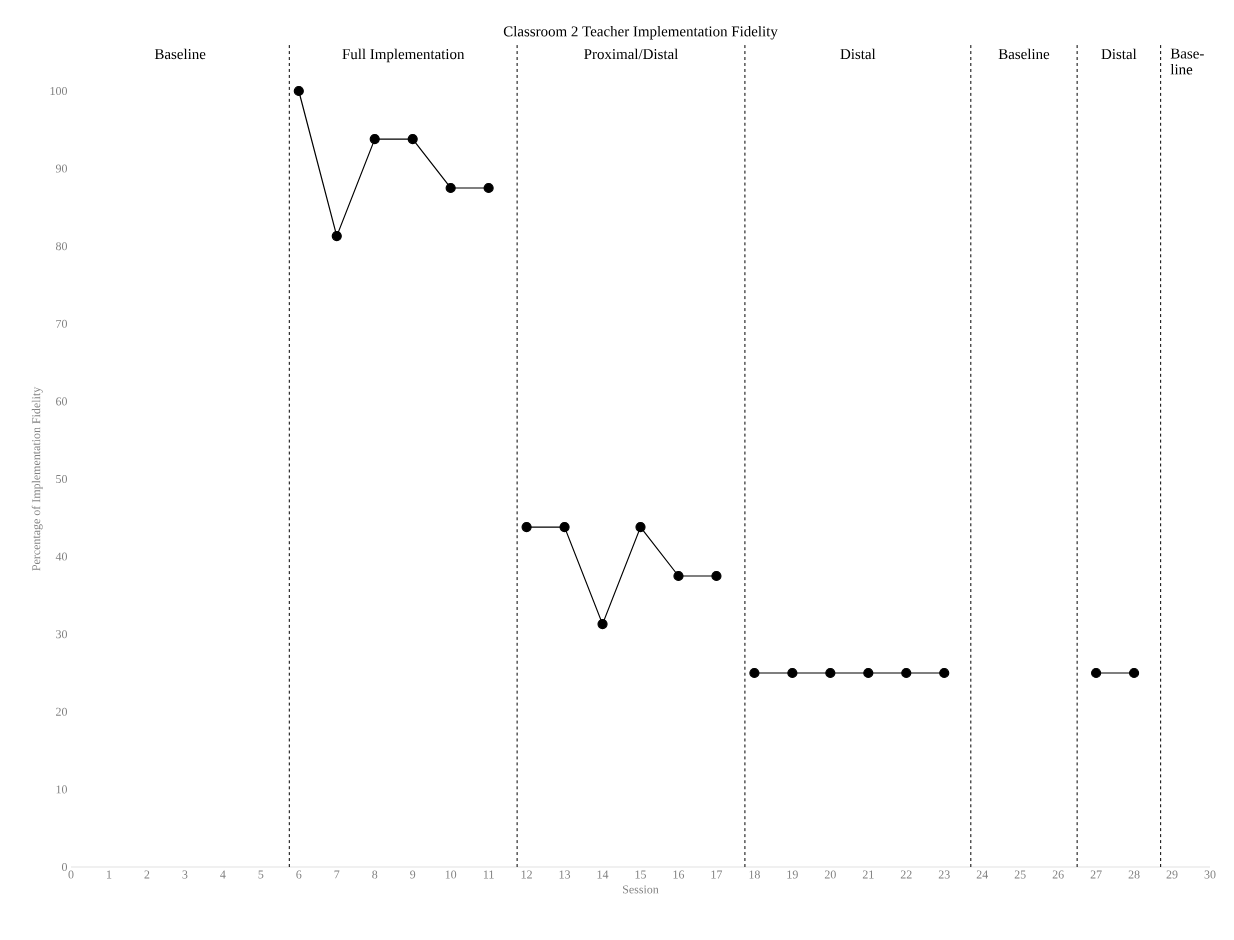 Image resolution: width=1234 pixels, height=940 pixels. I want to click on x-tick-label: 19, so click(792, 874).